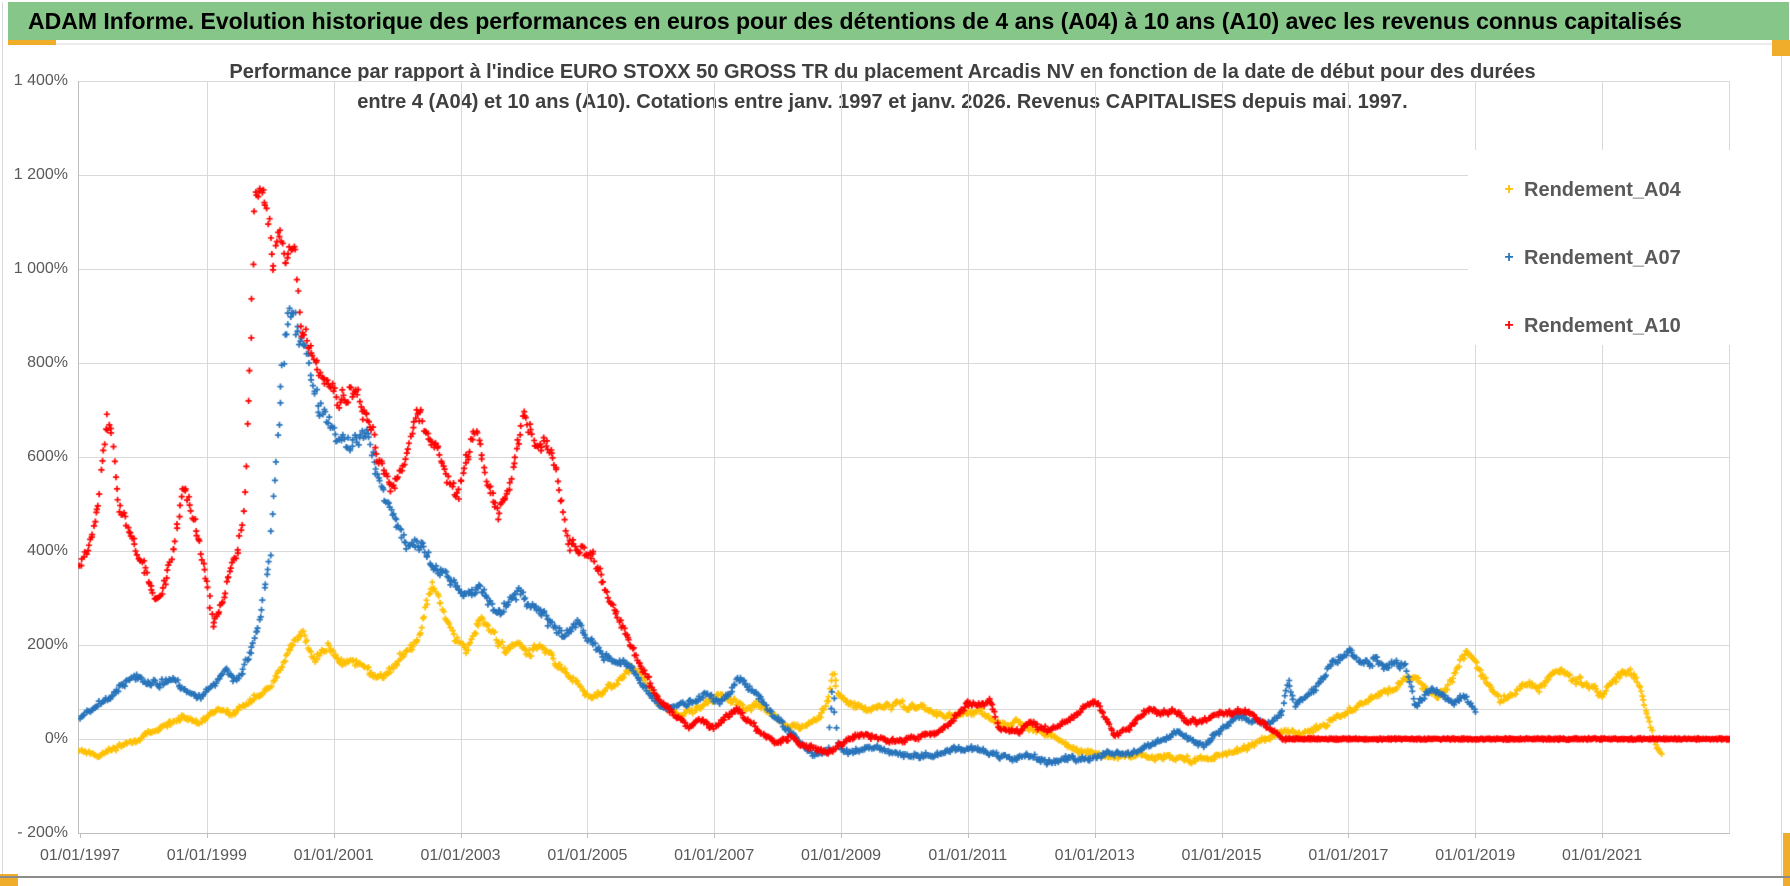  I want to click on x-axis-label-1999: 01/01/1999, so click(206, 855).